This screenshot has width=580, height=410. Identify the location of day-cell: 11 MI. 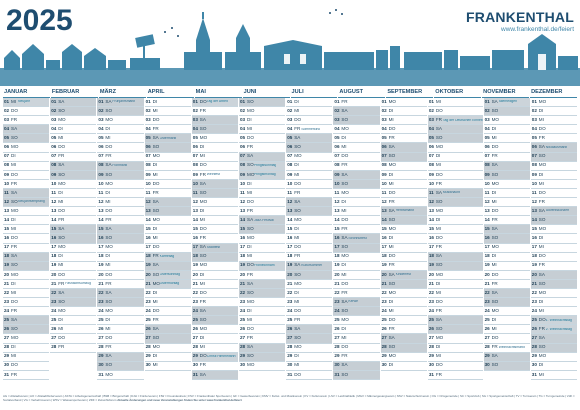
(262, 194).